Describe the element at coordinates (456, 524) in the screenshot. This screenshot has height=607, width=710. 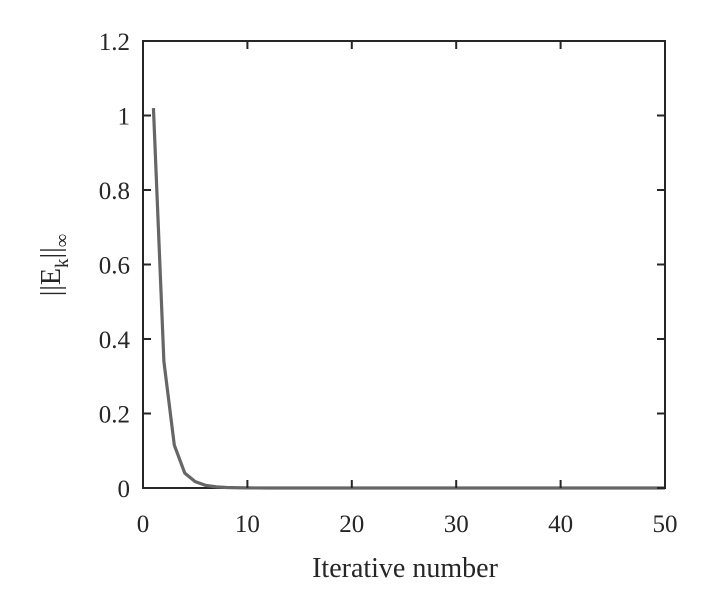
I see `x-tick-label: 30` at that location.